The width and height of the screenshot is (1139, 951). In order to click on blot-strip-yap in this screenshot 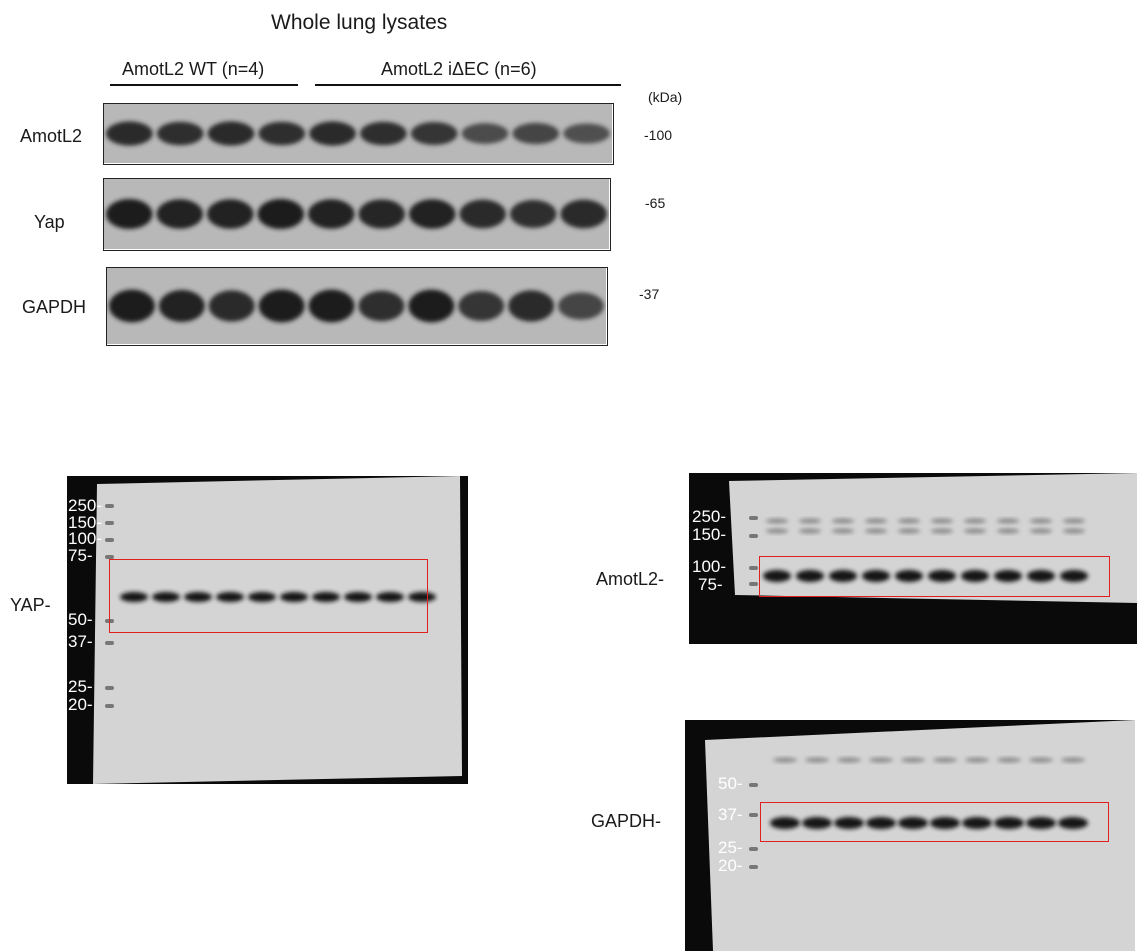, I will do `click(357, 214)`.